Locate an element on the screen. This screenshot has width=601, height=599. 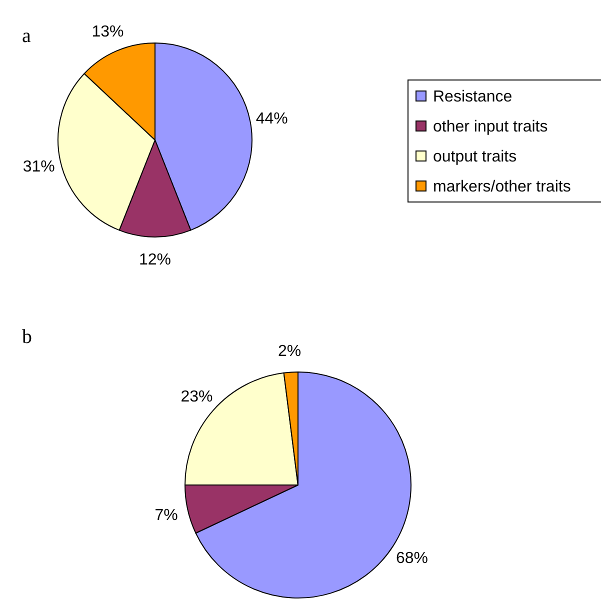
legend-label: markers/other traits is located at coordinates (502, 187).